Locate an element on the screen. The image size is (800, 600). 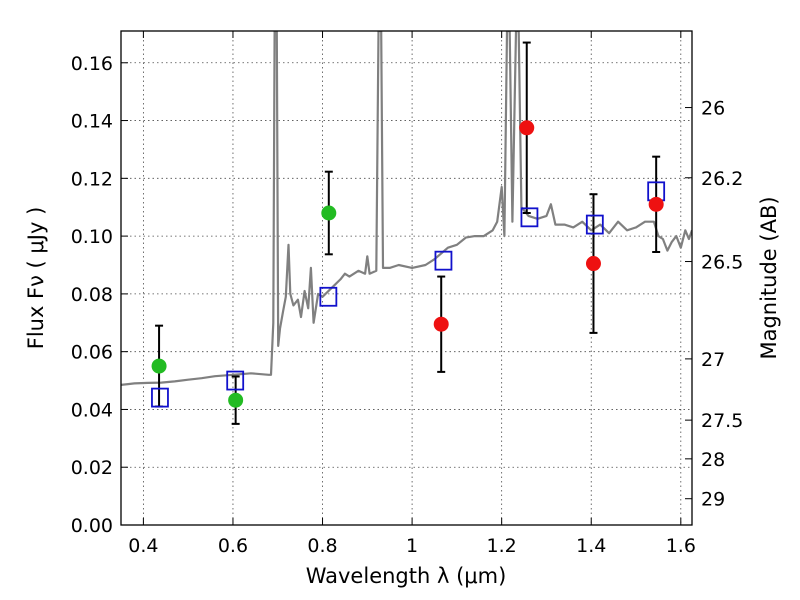
x-tick-label: 0.6 is located at coordinates (233, 546).